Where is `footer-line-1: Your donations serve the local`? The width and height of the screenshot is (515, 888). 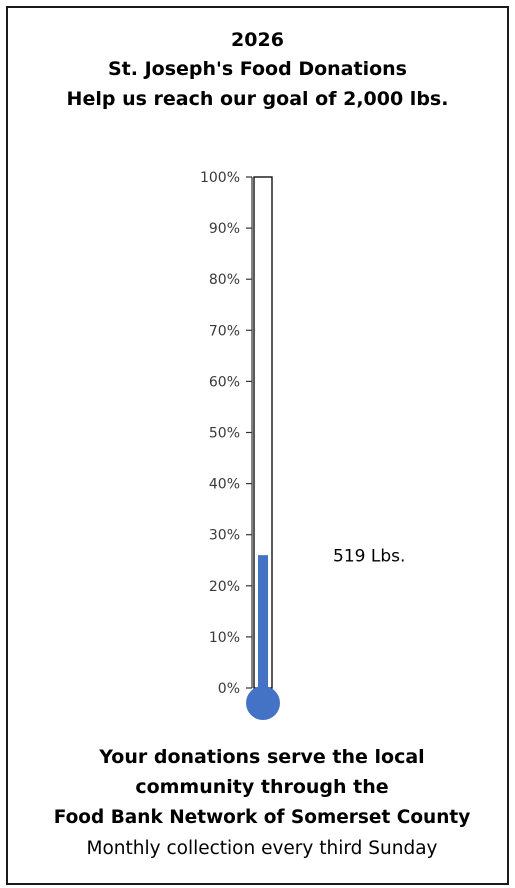
footer-line-1: Your donations serve the local is located at coordinates (262, 757).